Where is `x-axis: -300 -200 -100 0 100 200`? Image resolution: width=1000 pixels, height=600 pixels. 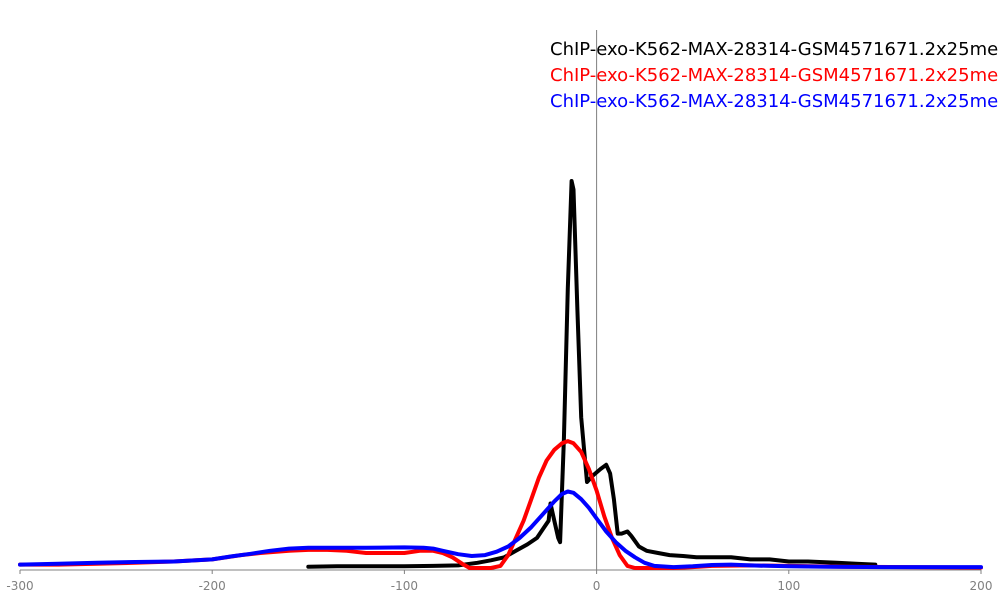
x-axis: -300 -200 -100 0 100 200 is located at coordinates (499, 581).